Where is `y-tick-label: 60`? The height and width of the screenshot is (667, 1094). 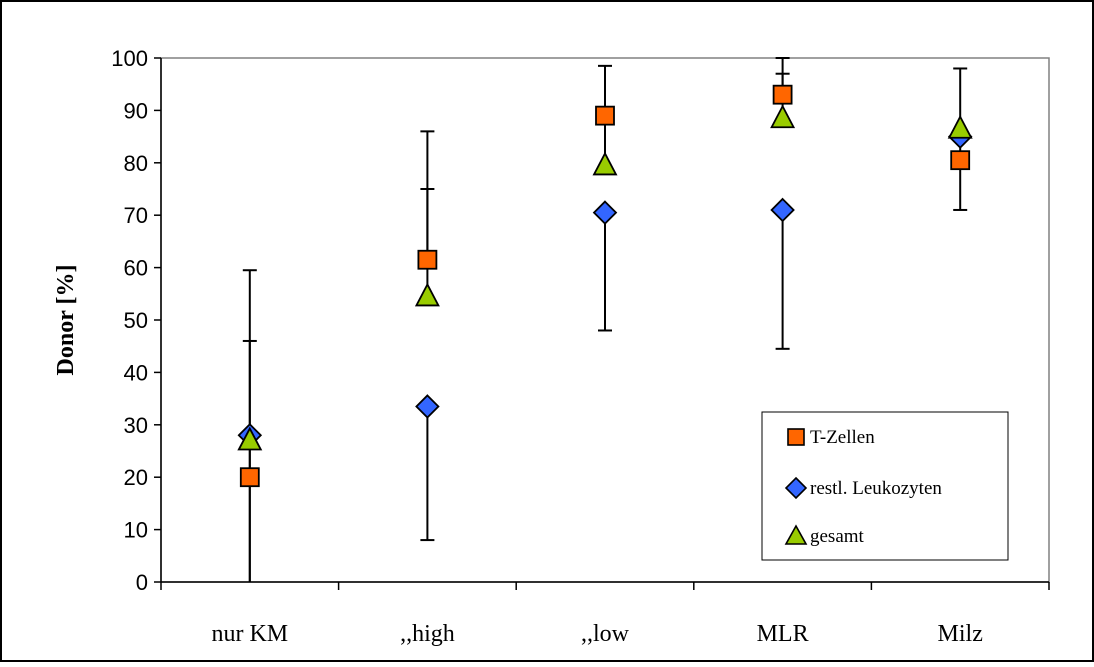
y-tick-label: 60 is located at coordinates (136, 268).